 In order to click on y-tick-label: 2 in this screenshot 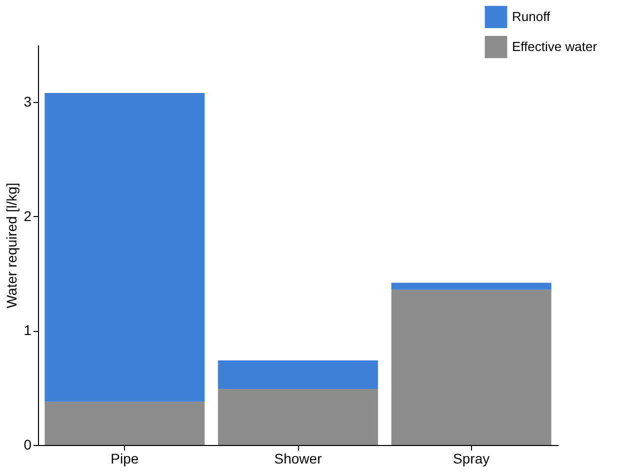, I will do `click(28, 216)`.